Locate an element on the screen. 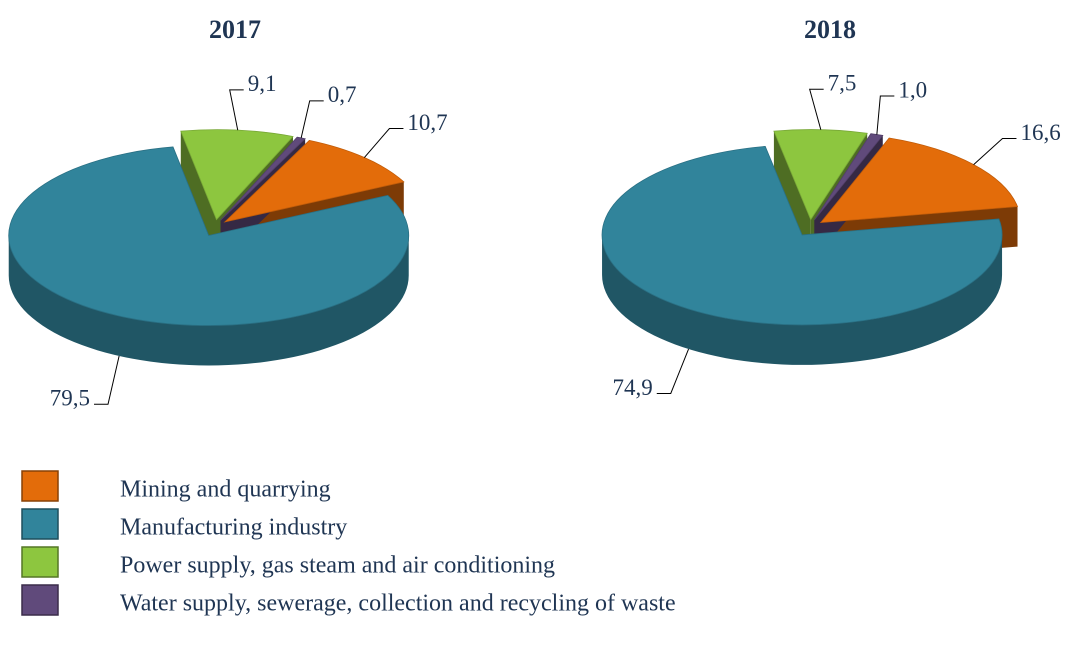 The width and height of the screenshot is (1090, 647). legend-label: Manufacturing industry is located at coordinates (233, 528).